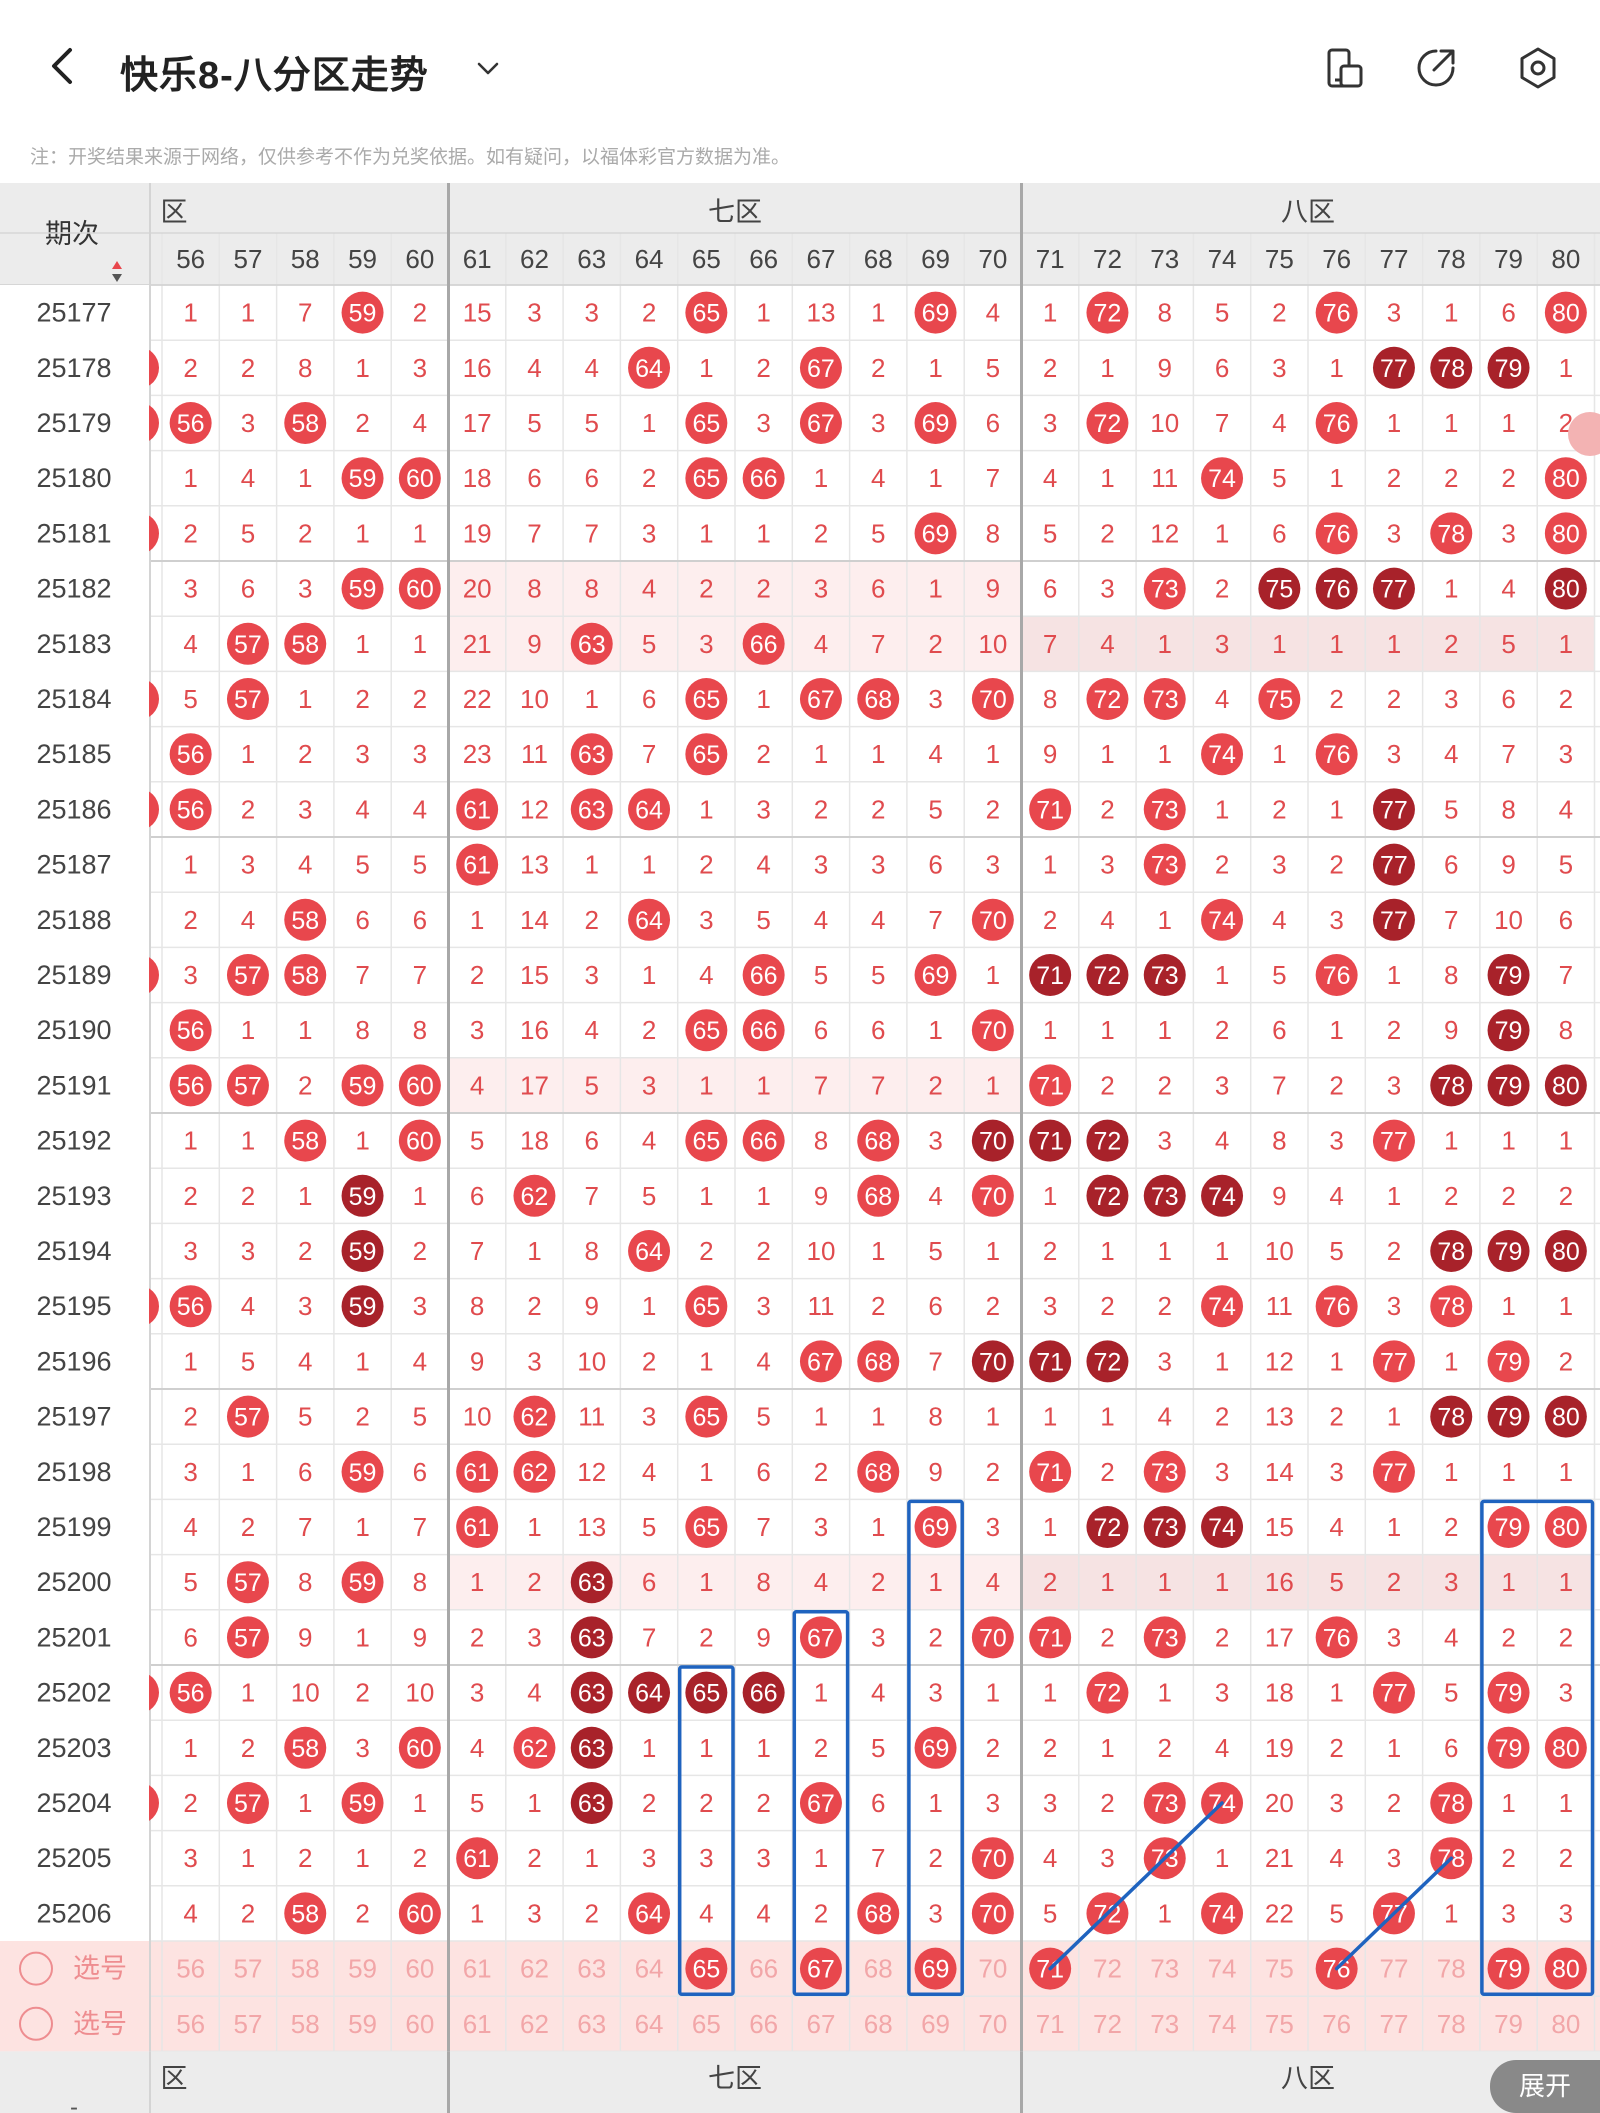 The width and height of the screenshot is (1600, 2113). Describe the element at coordinates (1538, 68) in the screenshot. I see `settings-icon` at that location.